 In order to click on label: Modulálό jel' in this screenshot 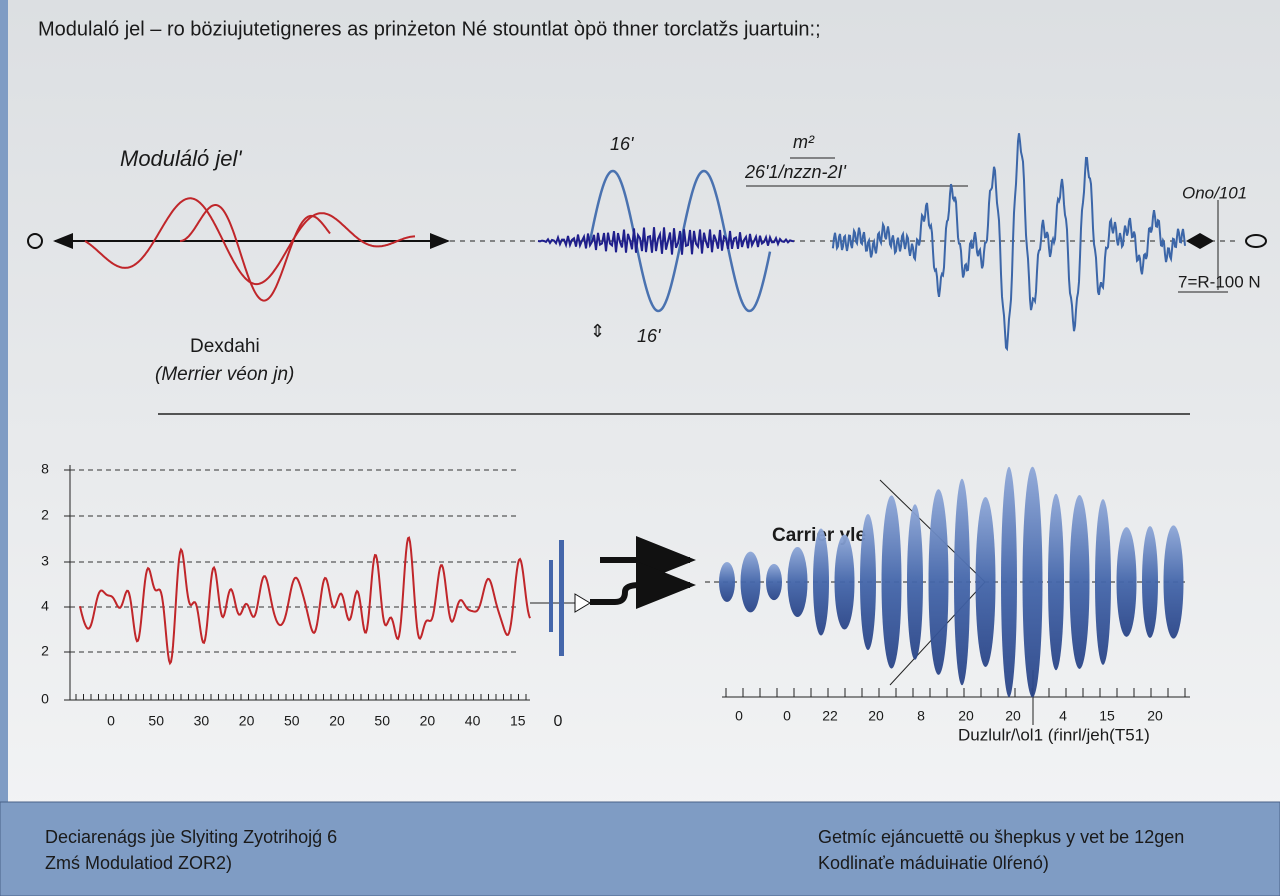, I will do `click(181, 158)`.